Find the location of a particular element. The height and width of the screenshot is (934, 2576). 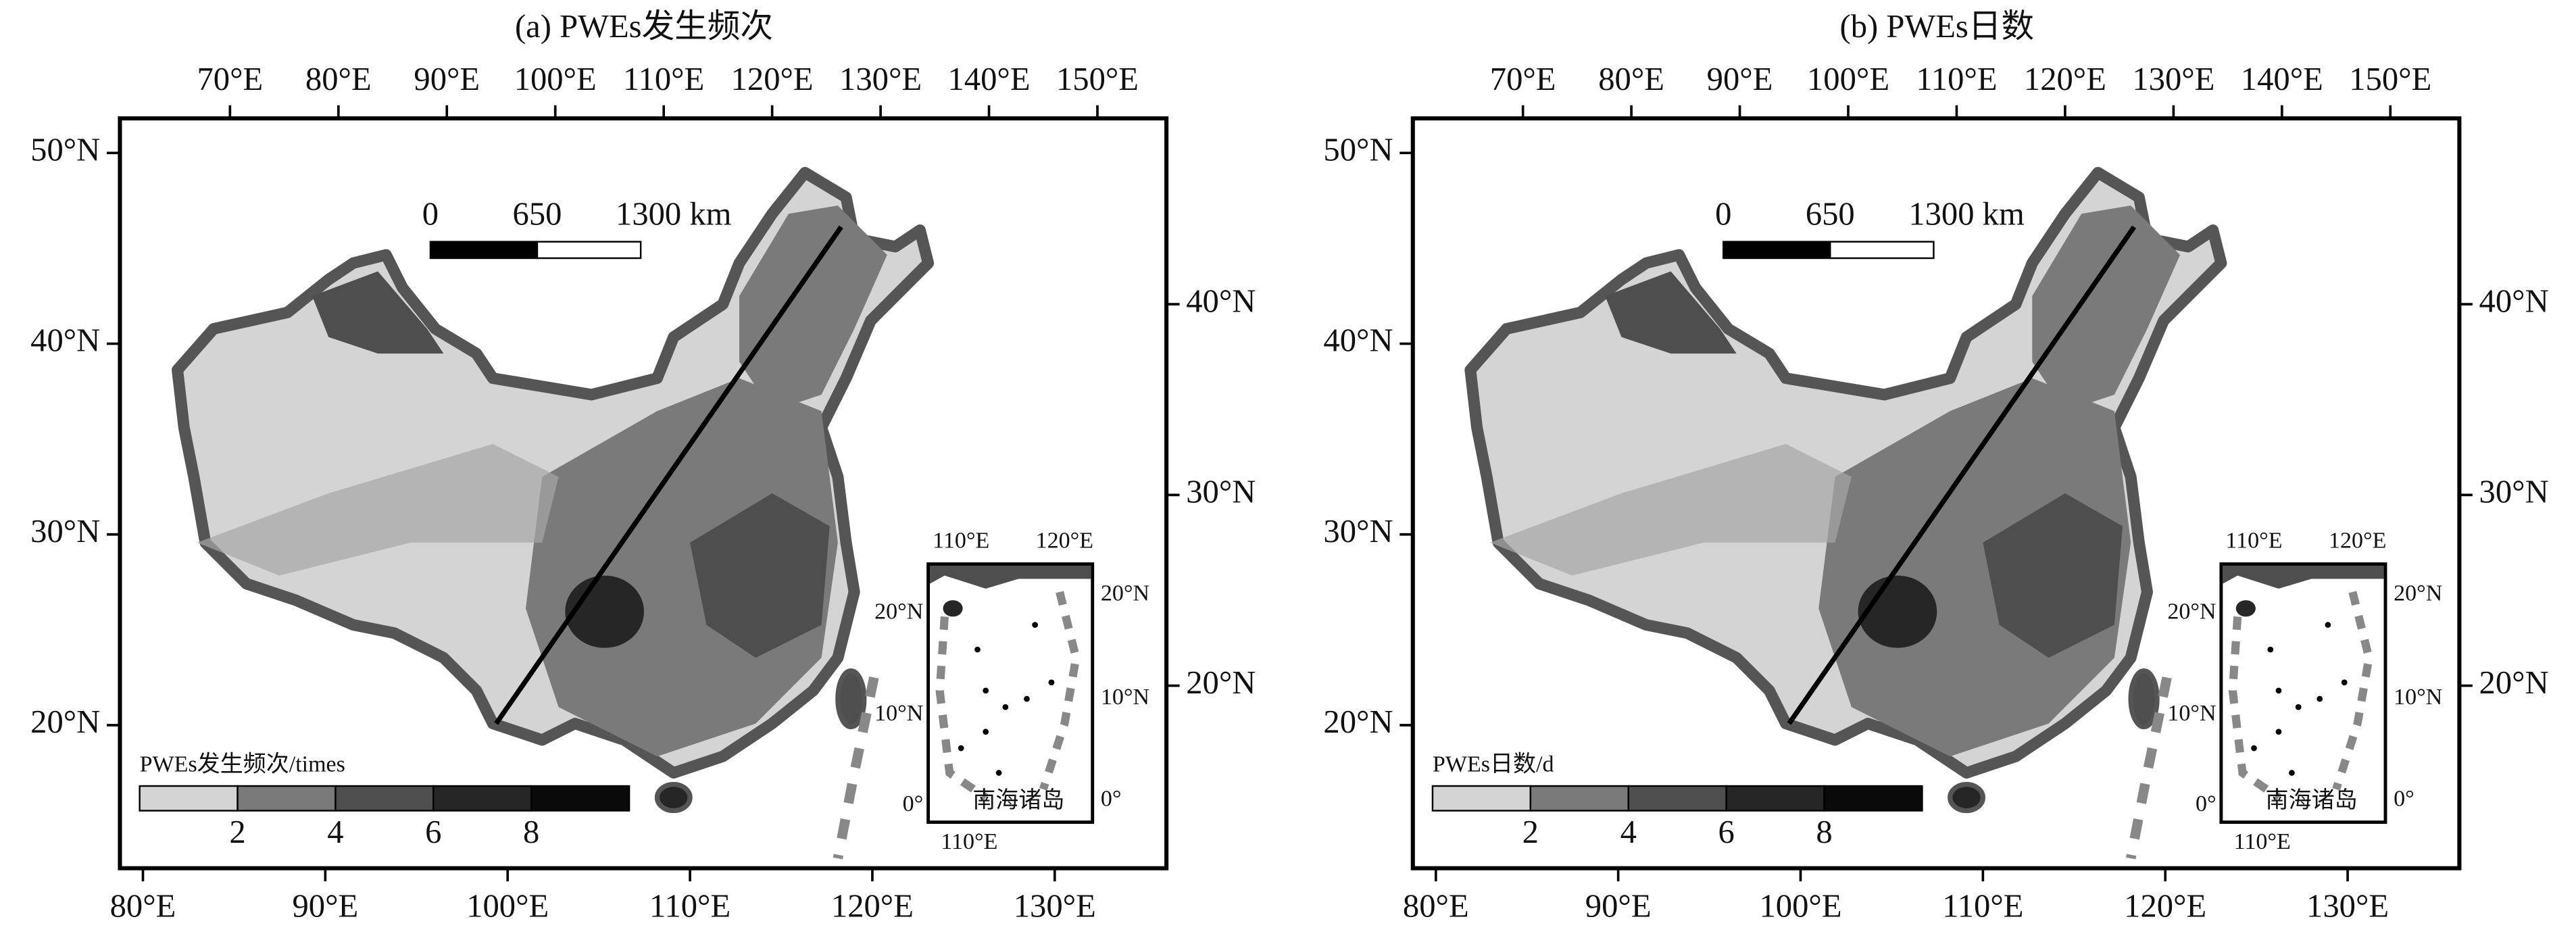

shade-north is located at coordinates (813, 308).